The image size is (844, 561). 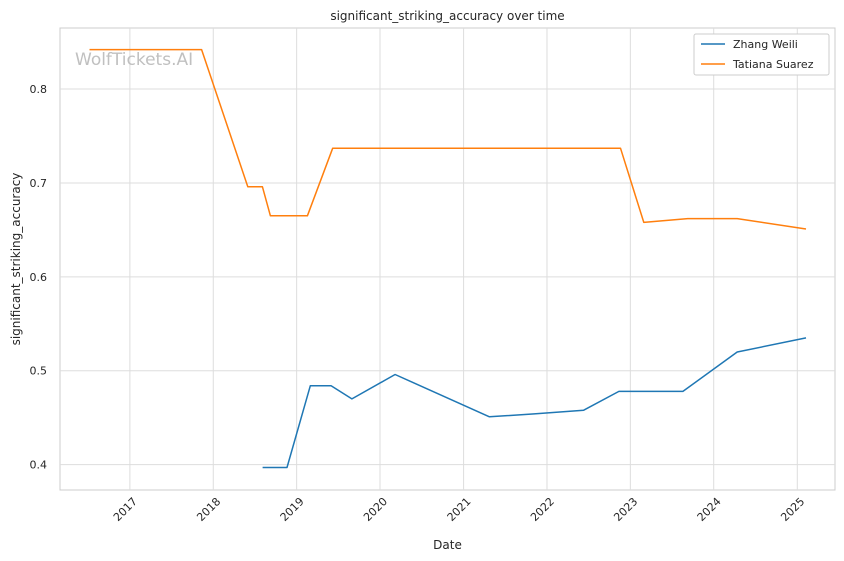 What do you see at coordinates (709, 509) in the screenshot?
I see `x-tick-label-2024: 2024` at bounding box center [709, 509].